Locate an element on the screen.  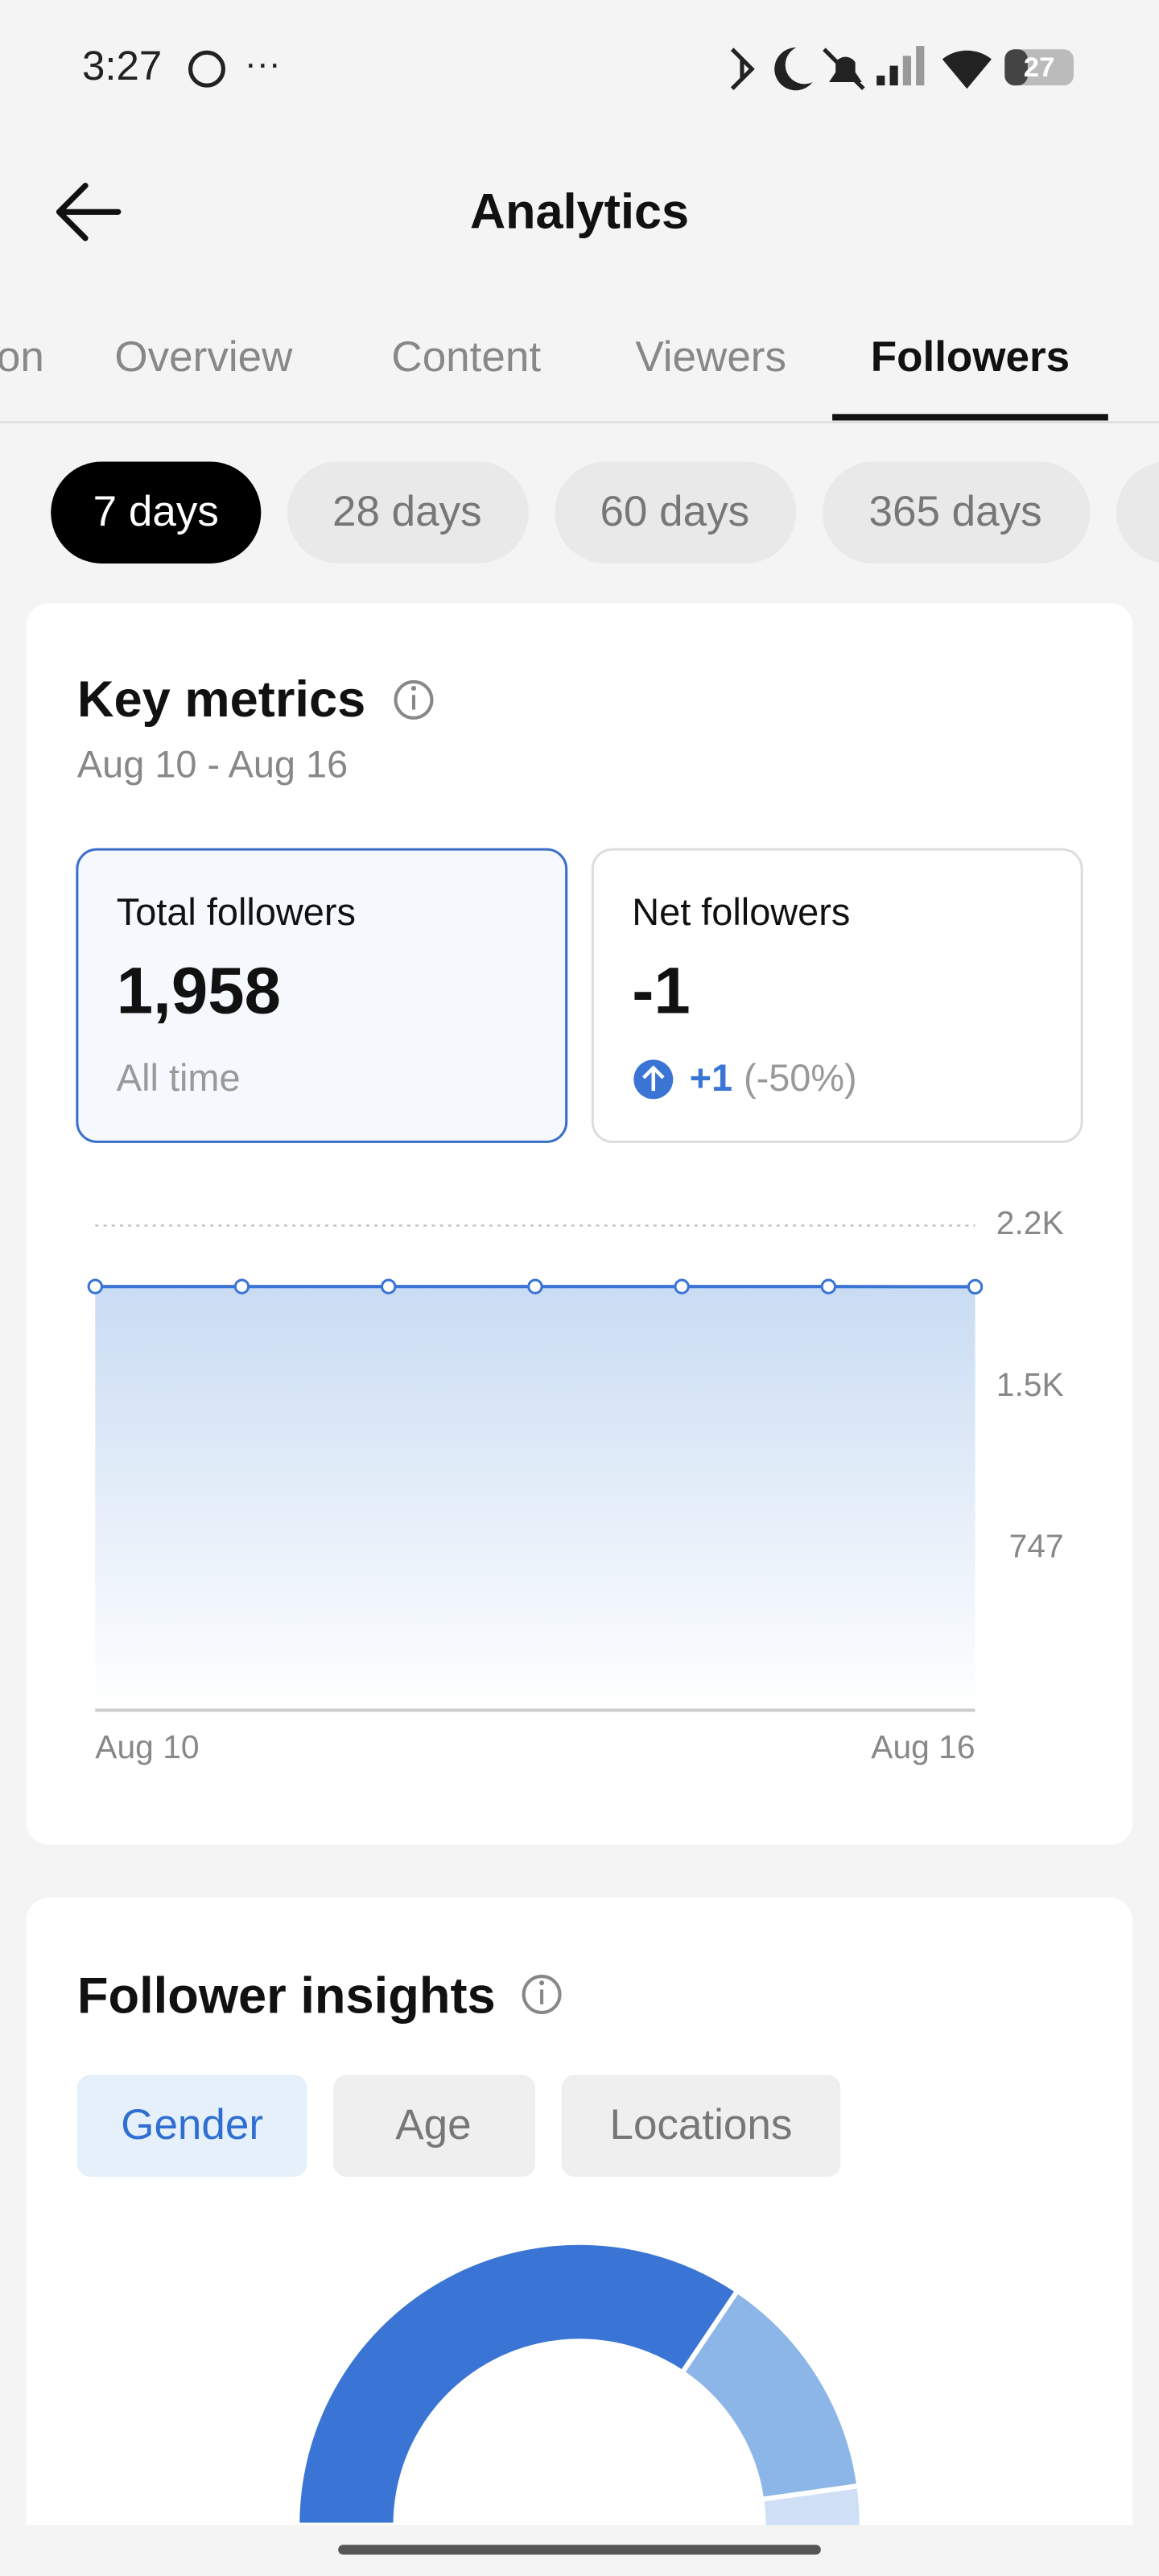
range-chip-text: 28 days is located at coordinates (407, 511).